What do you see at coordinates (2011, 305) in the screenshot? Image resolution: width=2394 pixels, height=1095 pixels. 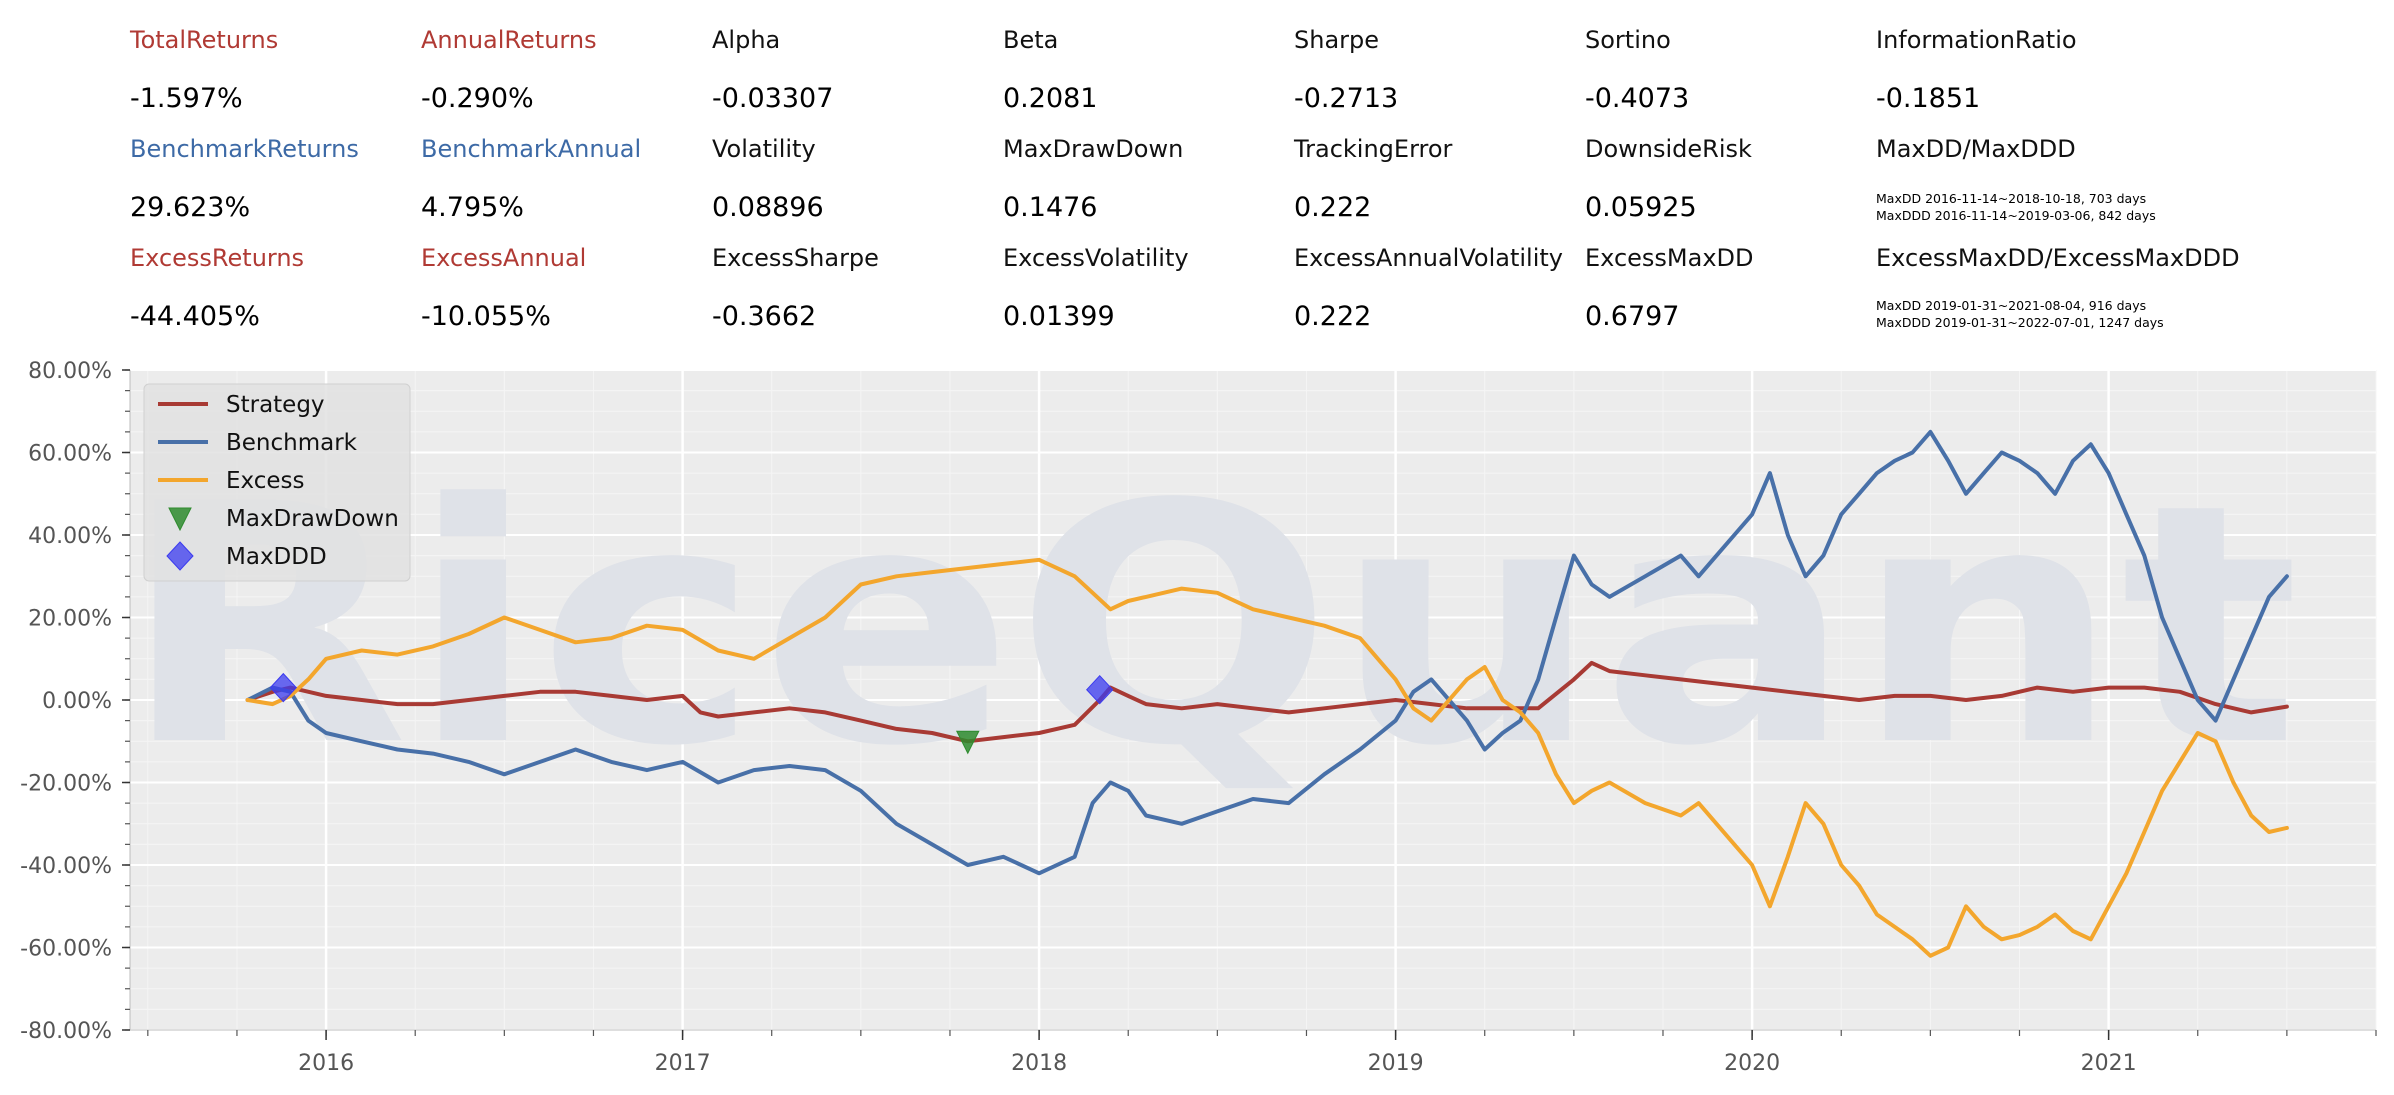 I see `metric-note-excessmaxdd-excessmaxddd: MaxDD 2019-01-31~2021-08-04, 916 days` at bounding box center [2011, 305].